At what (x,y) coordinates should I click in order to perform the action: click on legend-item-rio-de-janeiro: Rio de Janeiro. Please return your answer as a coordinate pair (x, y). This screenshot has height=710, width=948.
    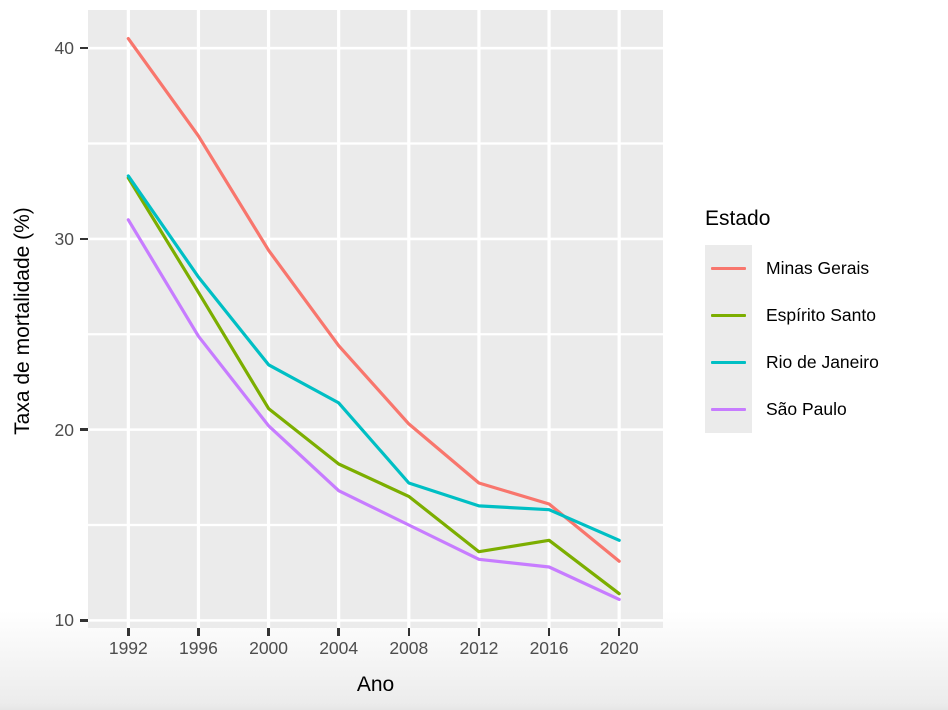
    Looking at the image, I should click on (820, 362).